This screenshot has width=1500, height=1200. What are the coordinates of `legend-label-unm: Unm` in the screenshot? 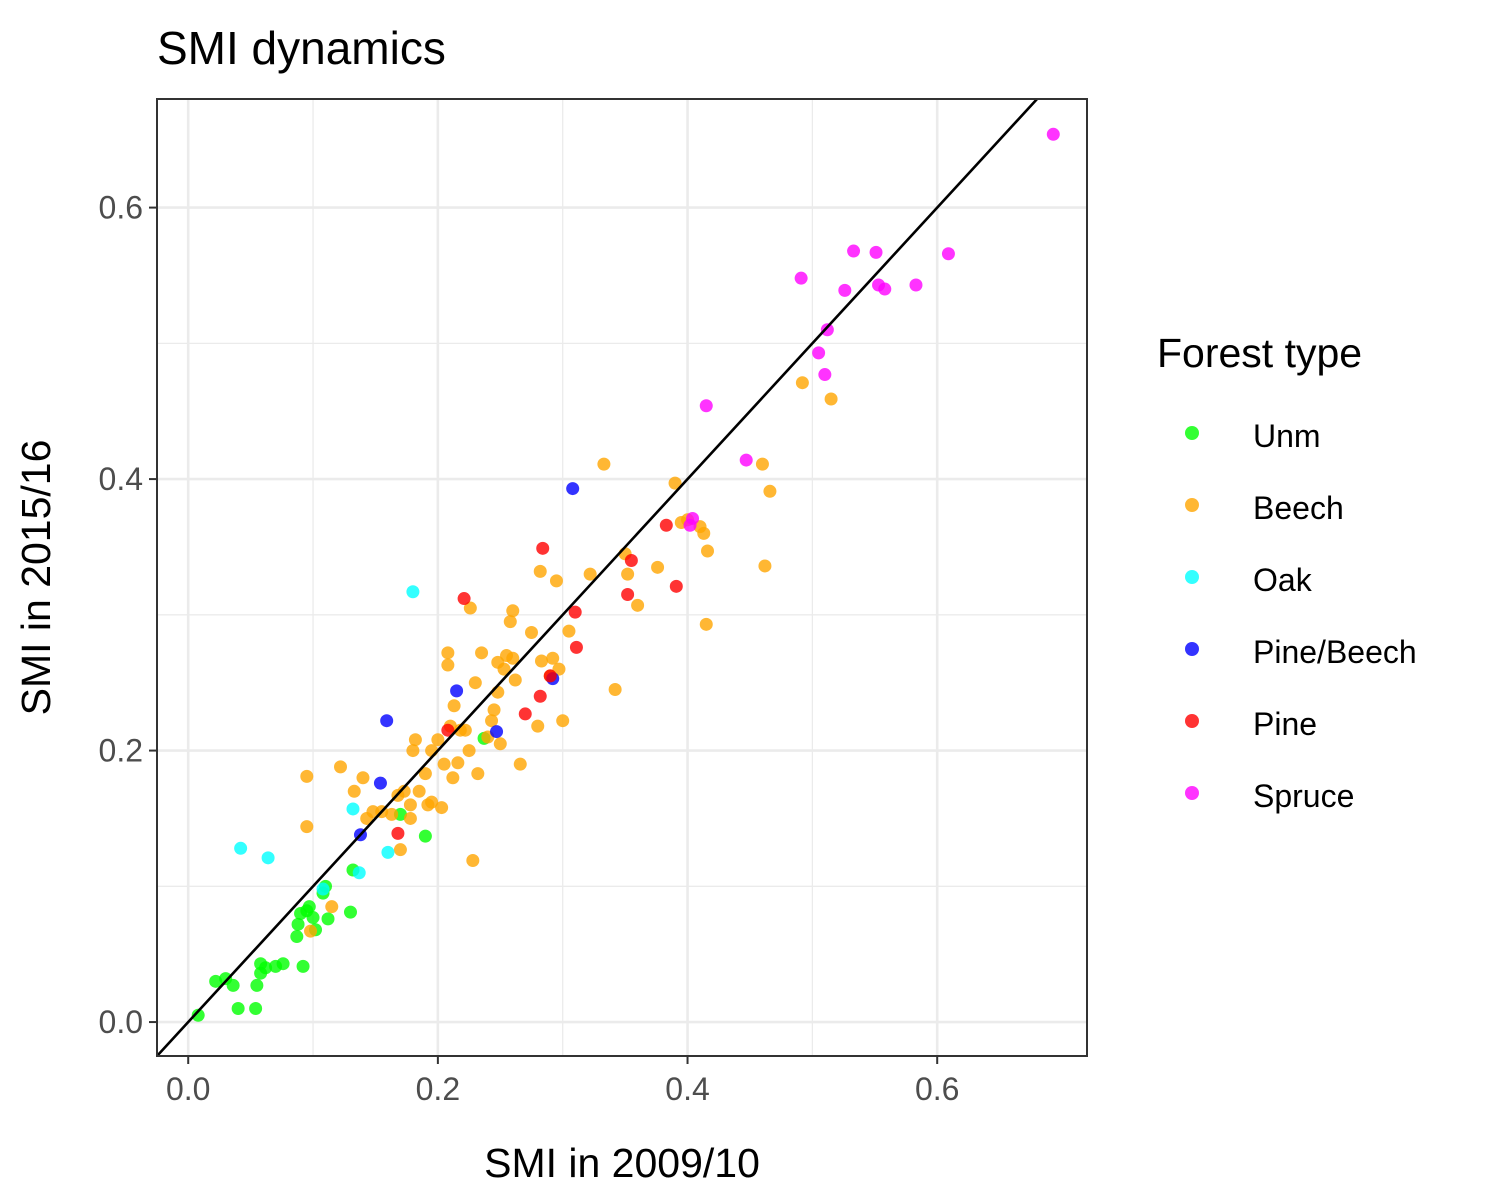 It's located at (1287, 436).